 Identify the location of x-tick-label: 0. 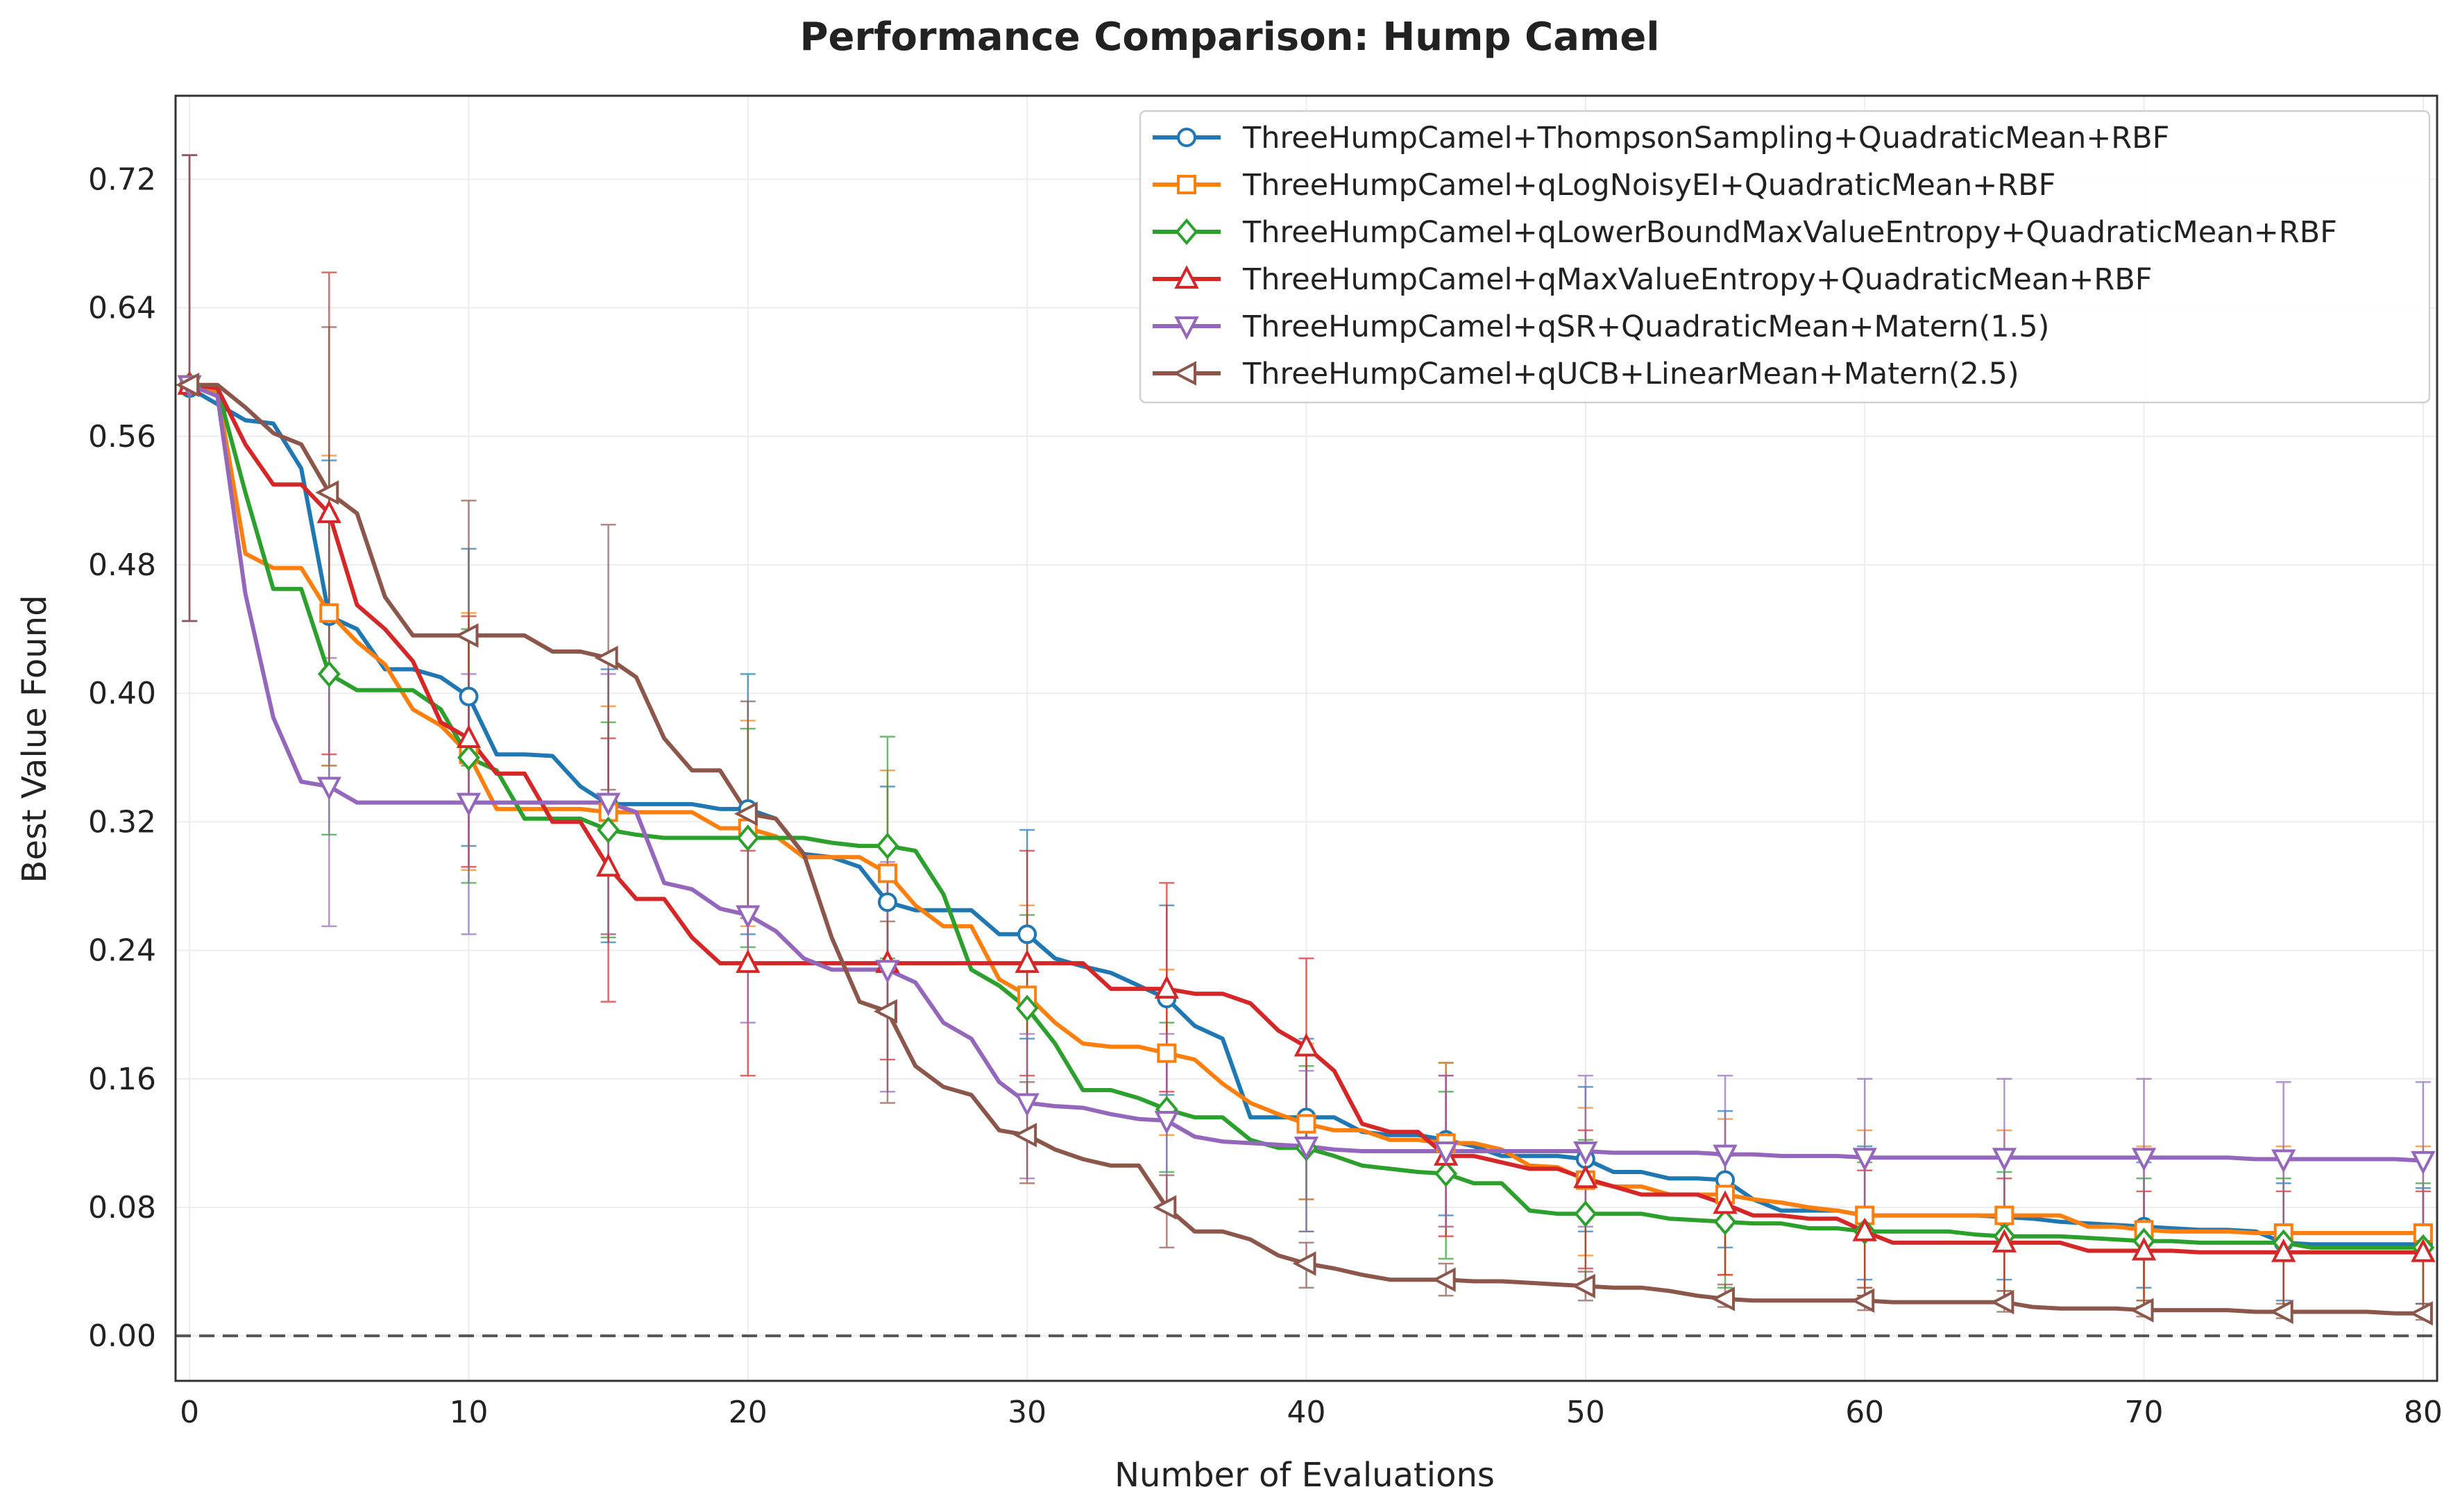
(190, 1412).